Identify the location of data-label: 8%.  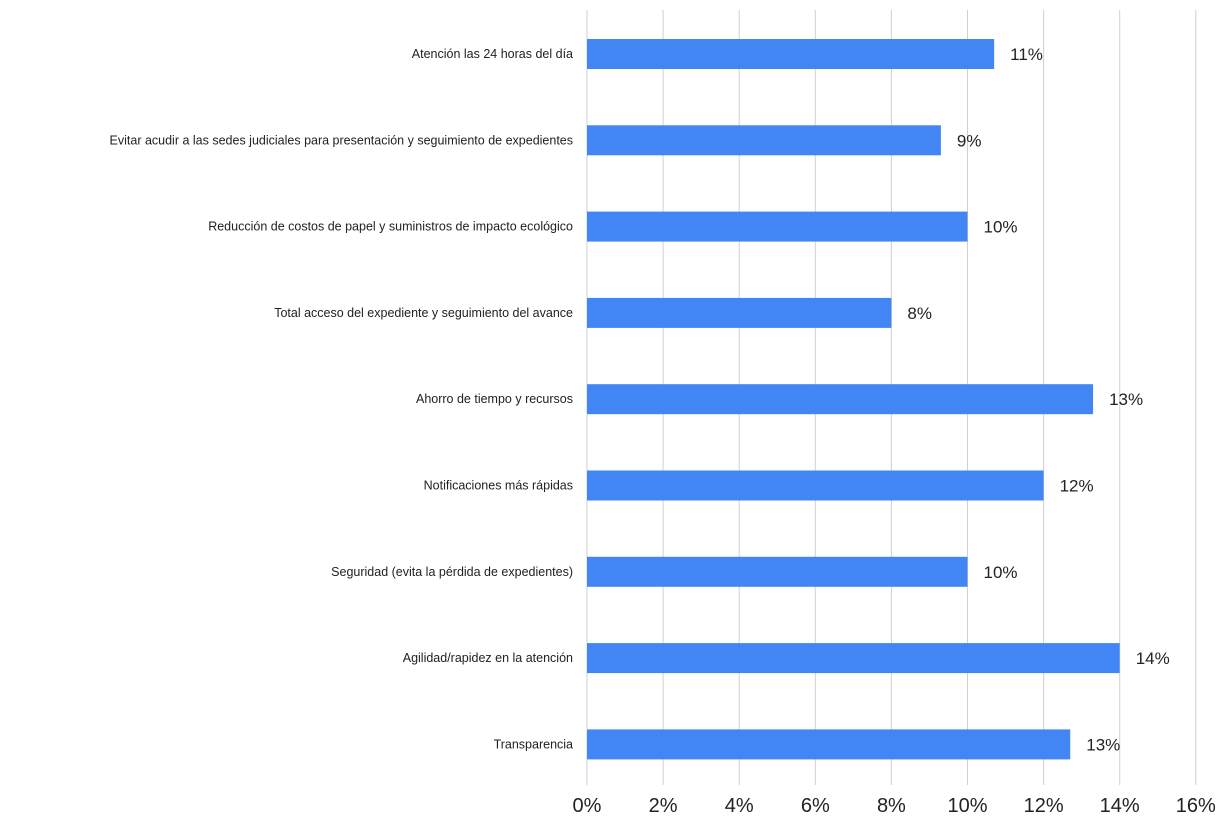
(919, 313).